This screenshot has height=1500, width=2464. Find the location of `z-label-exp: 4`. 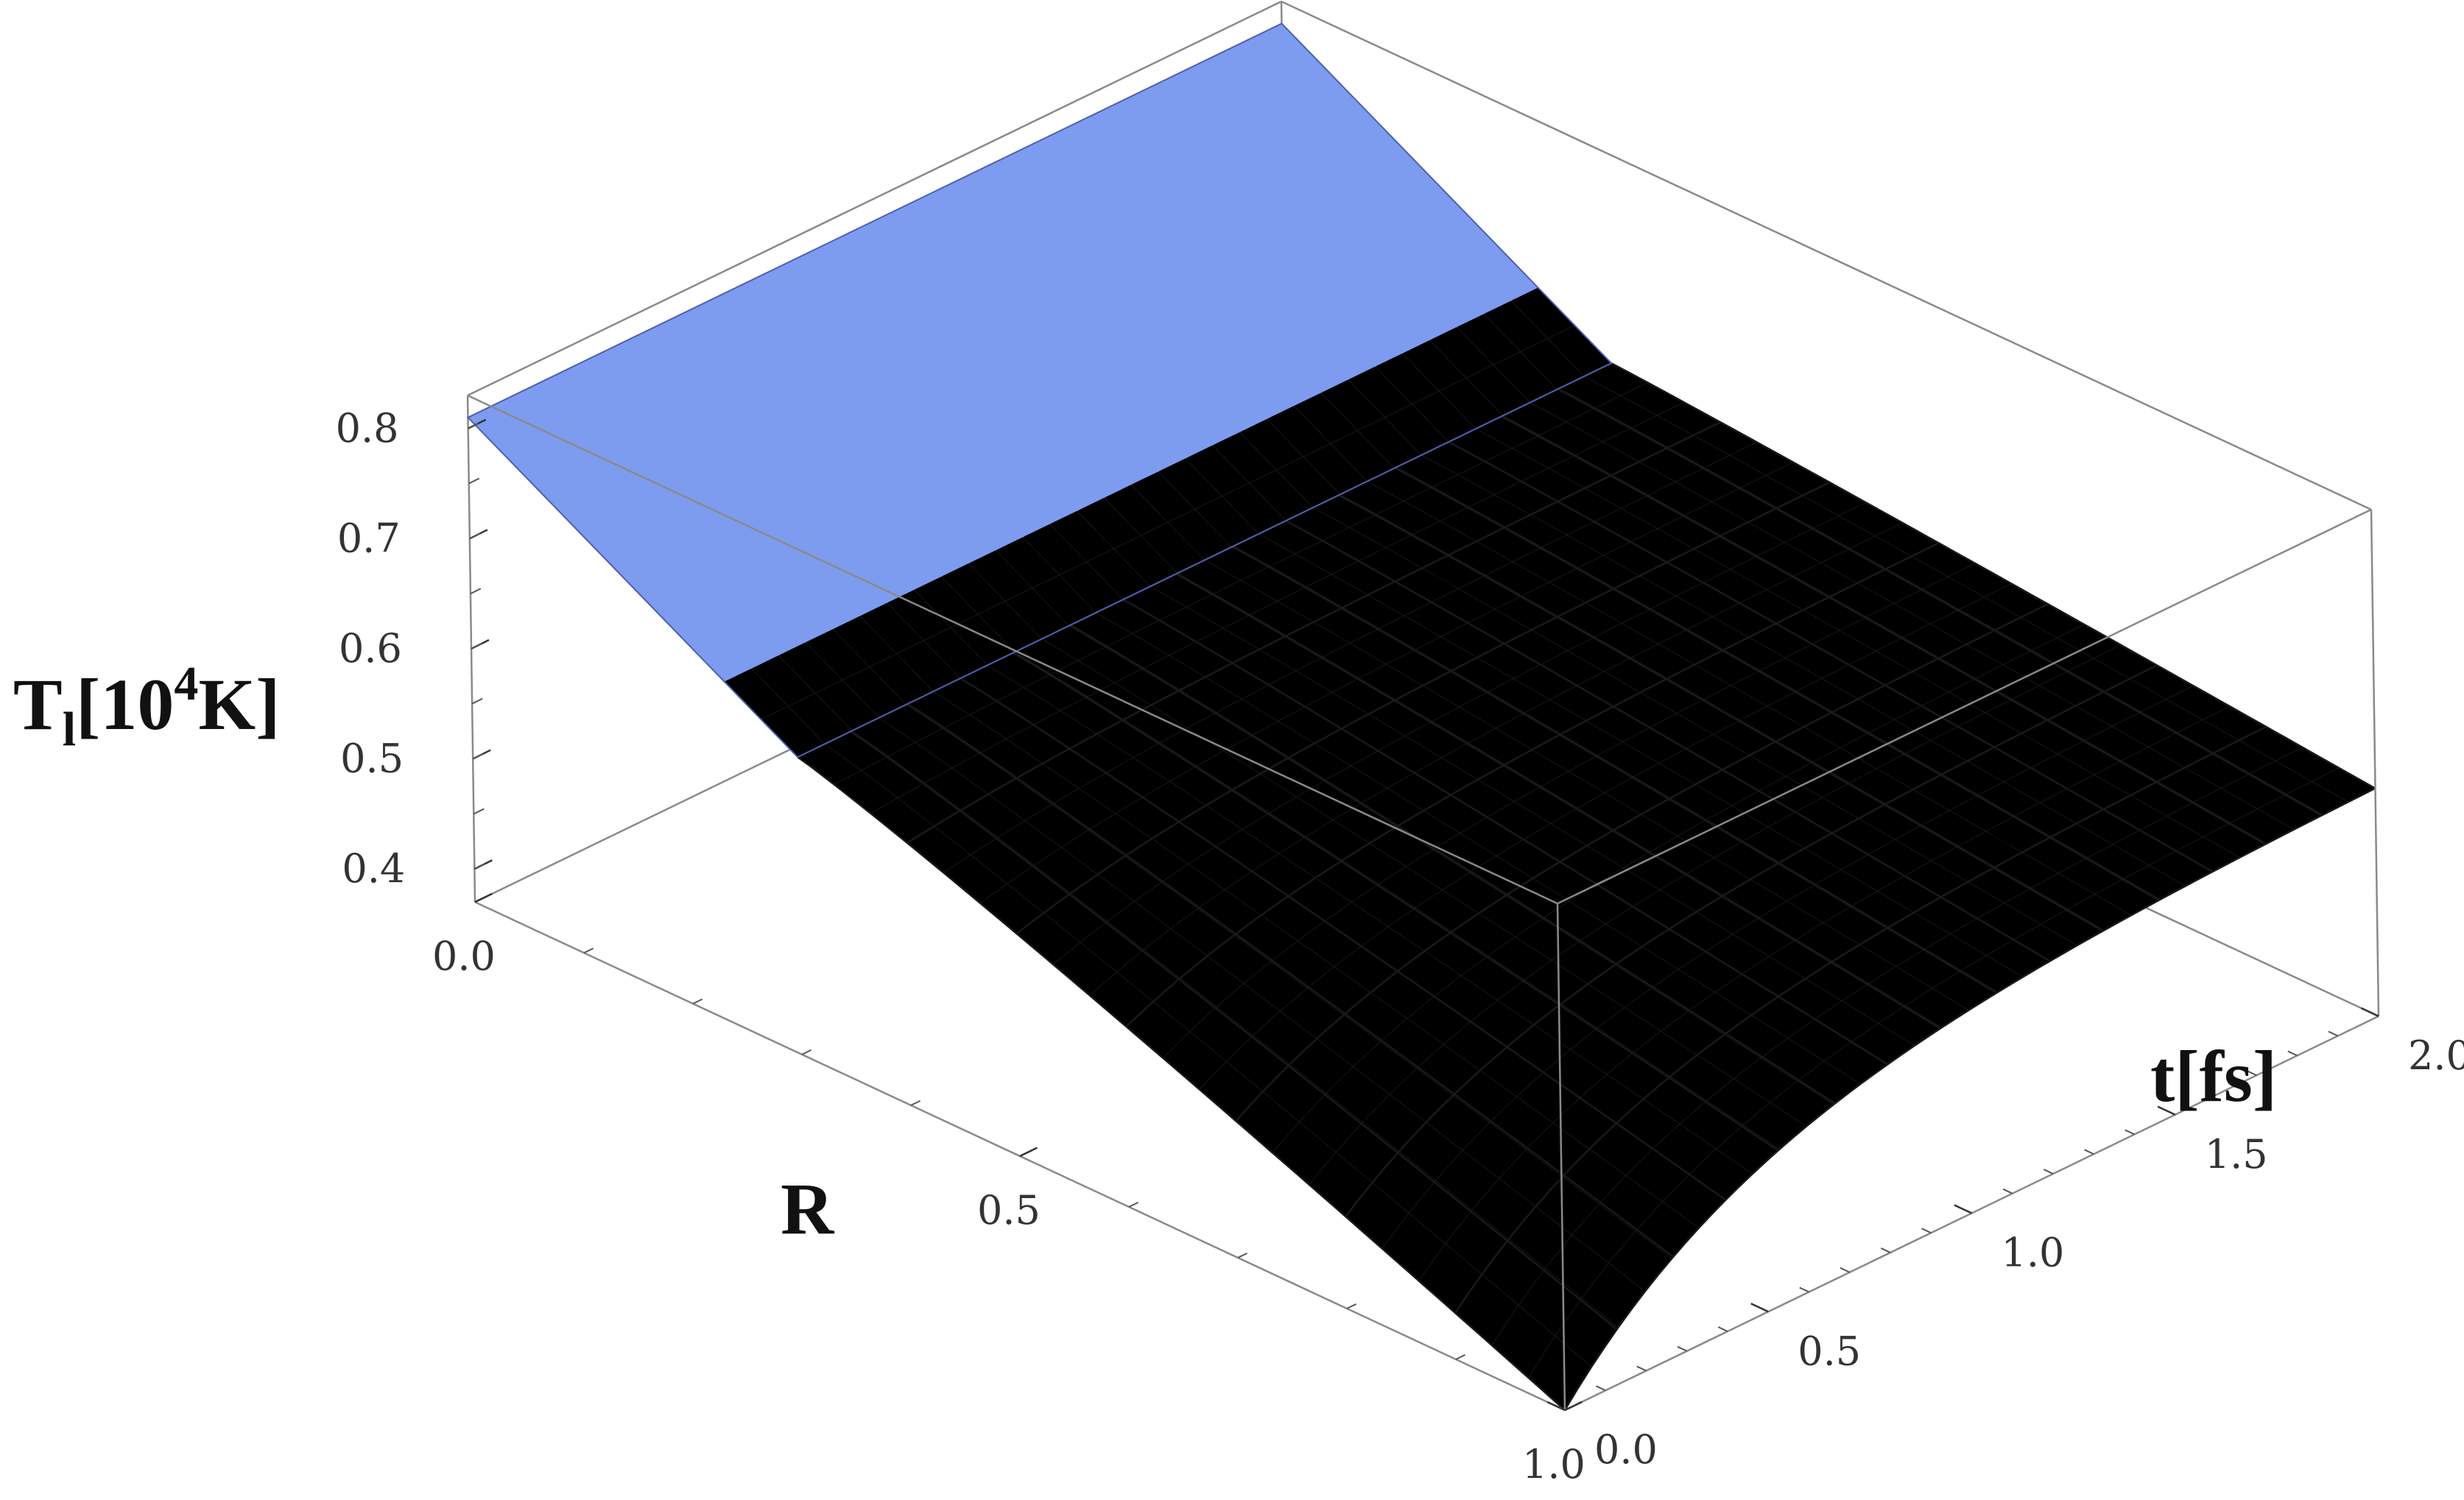

z-label-exp: 4 is located at coordinates (186, 684).